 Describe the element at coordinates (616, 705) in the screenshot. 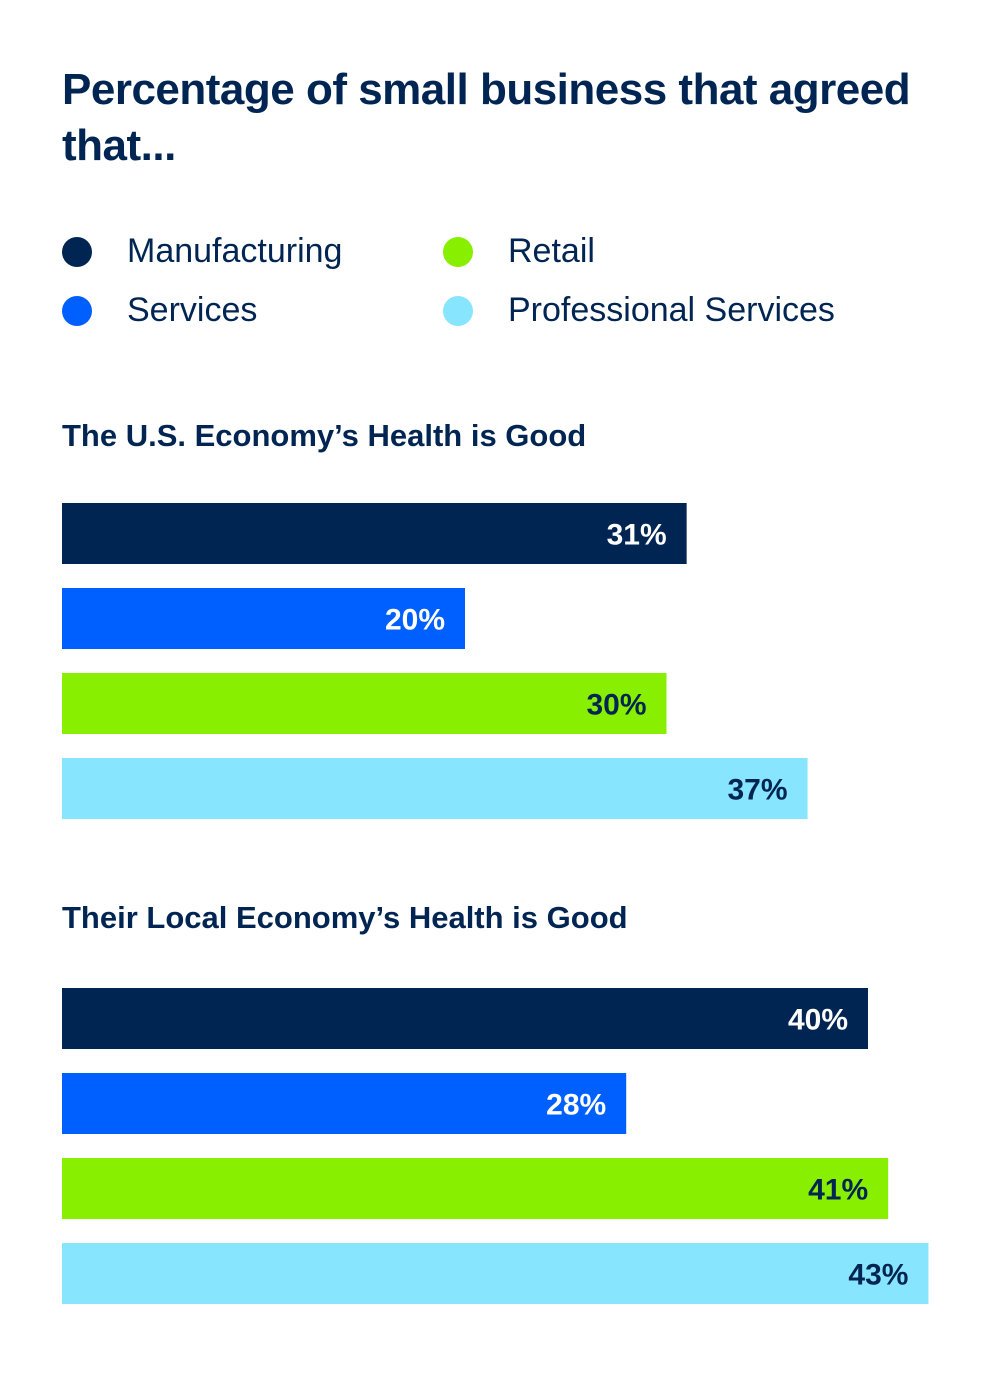

I see `bar-value-label: 30%` at that location.